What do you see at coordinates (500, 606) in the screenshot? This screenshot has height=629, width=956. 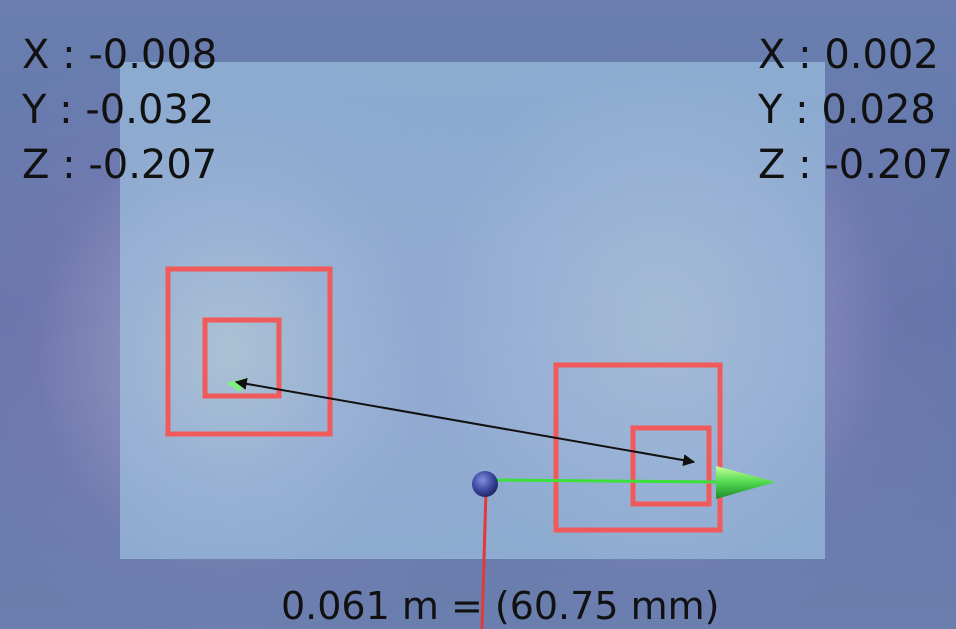 I see `distance-readout: 0.061 m = (60.75 mm)` at bounding box center [500, 606].